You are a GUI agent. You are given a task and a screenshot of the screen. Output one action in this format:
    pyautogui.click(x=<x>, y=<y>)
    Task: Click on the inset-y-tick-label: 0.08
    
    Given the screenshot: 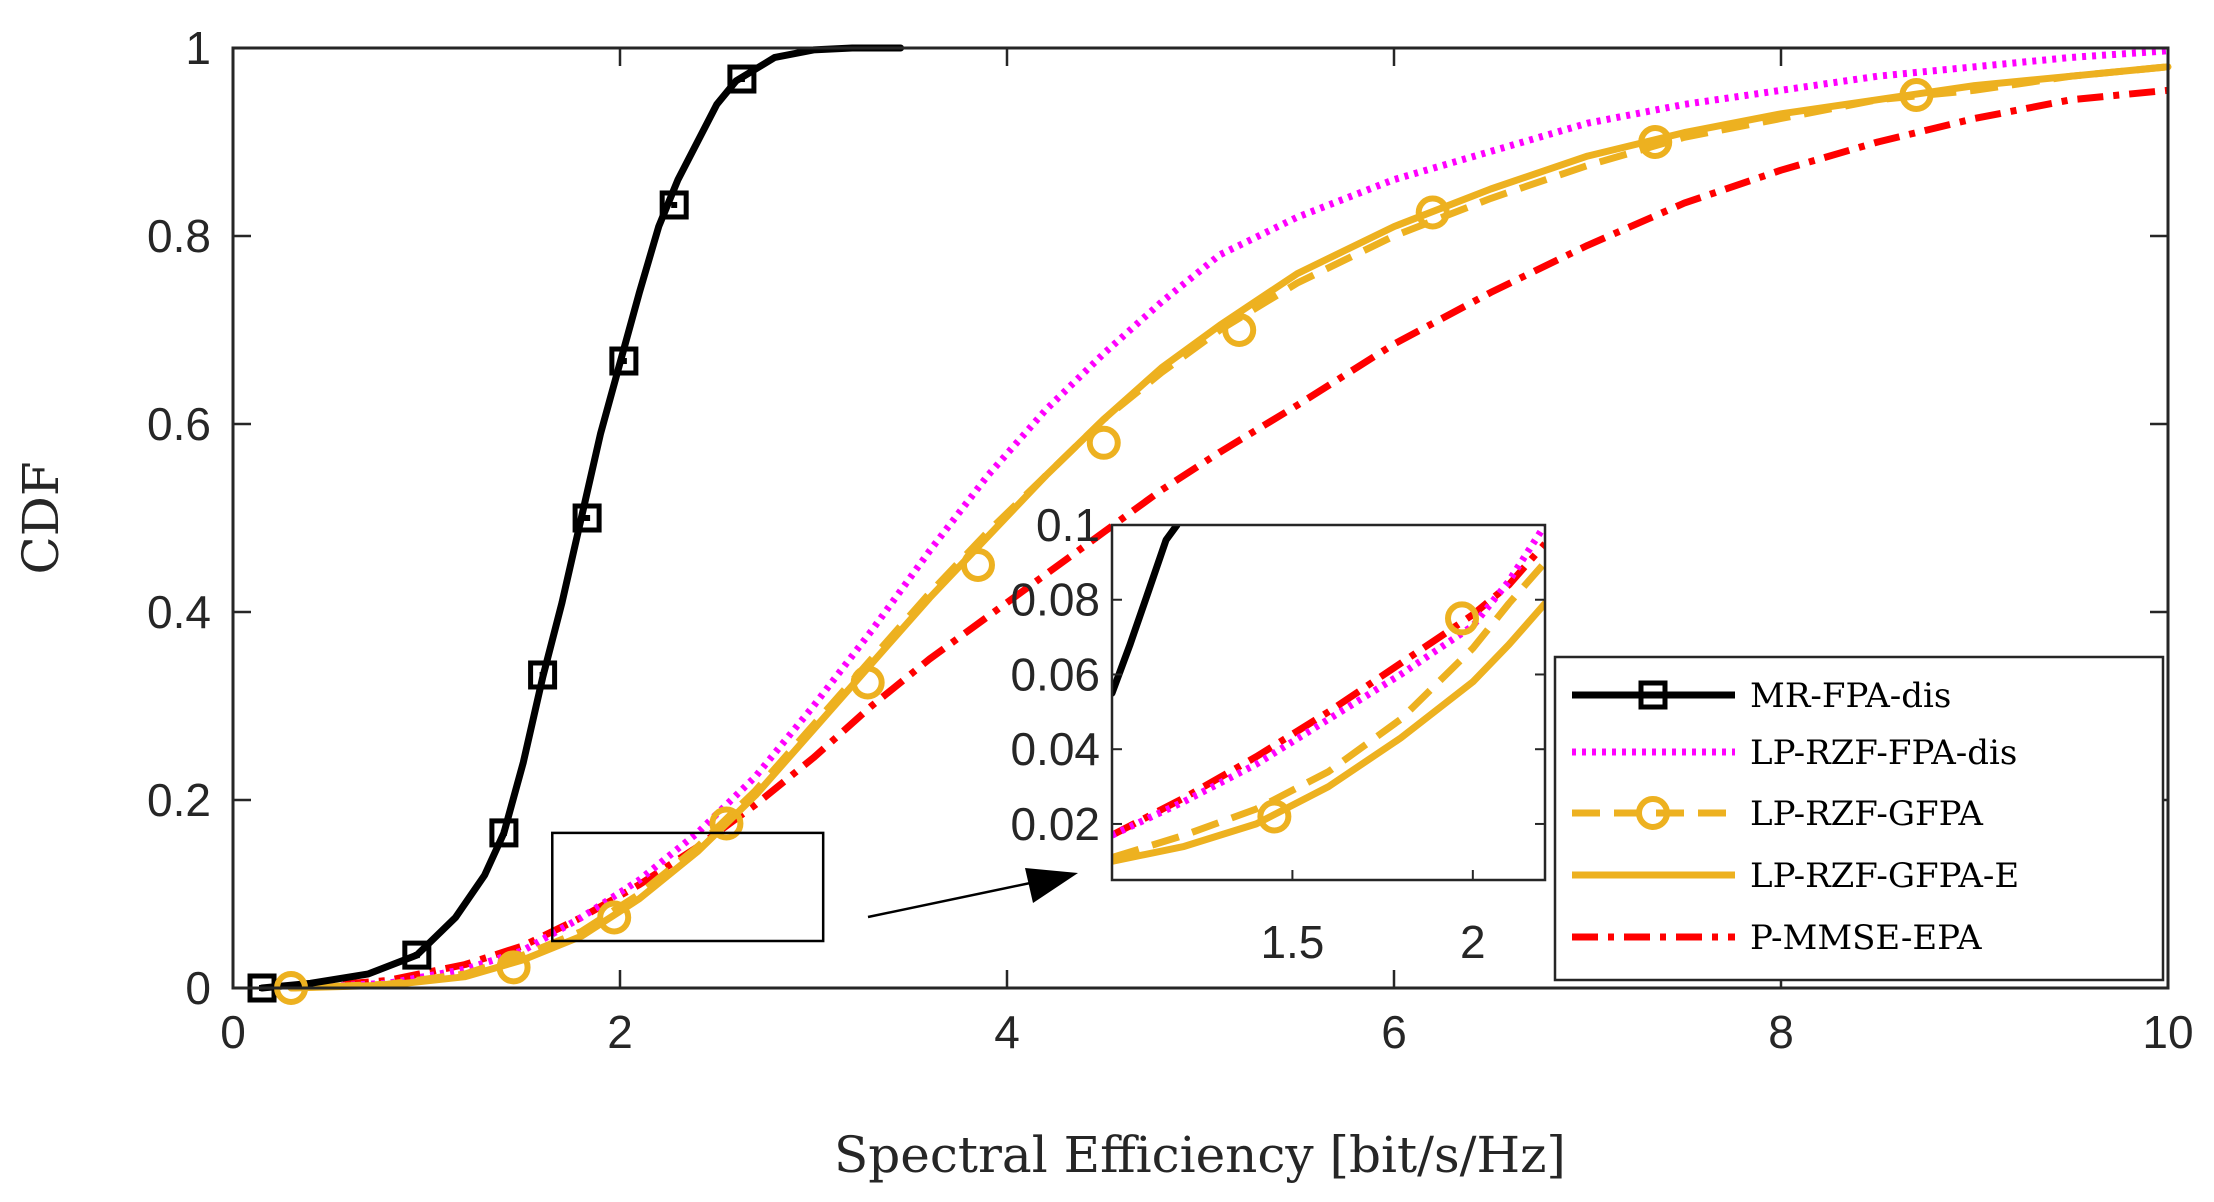 What is the action you would take?
    pyautogui.click(x=1055, y=600)
    